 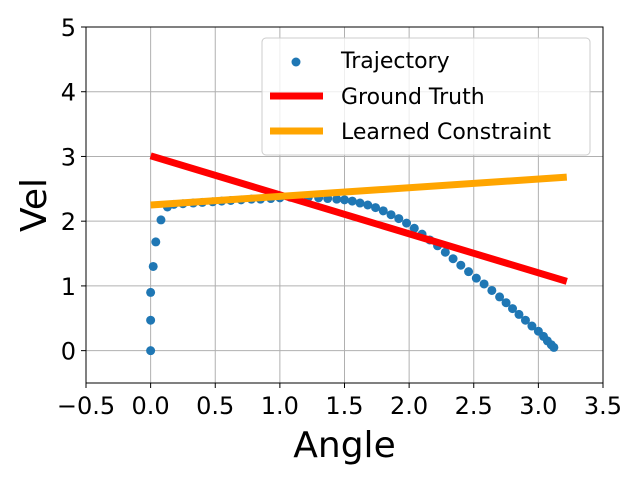 What do you see at coordinates (86, 406) in the screenshot?
I see `x-tick-label: −0.5` at bounding box center [86, 406].